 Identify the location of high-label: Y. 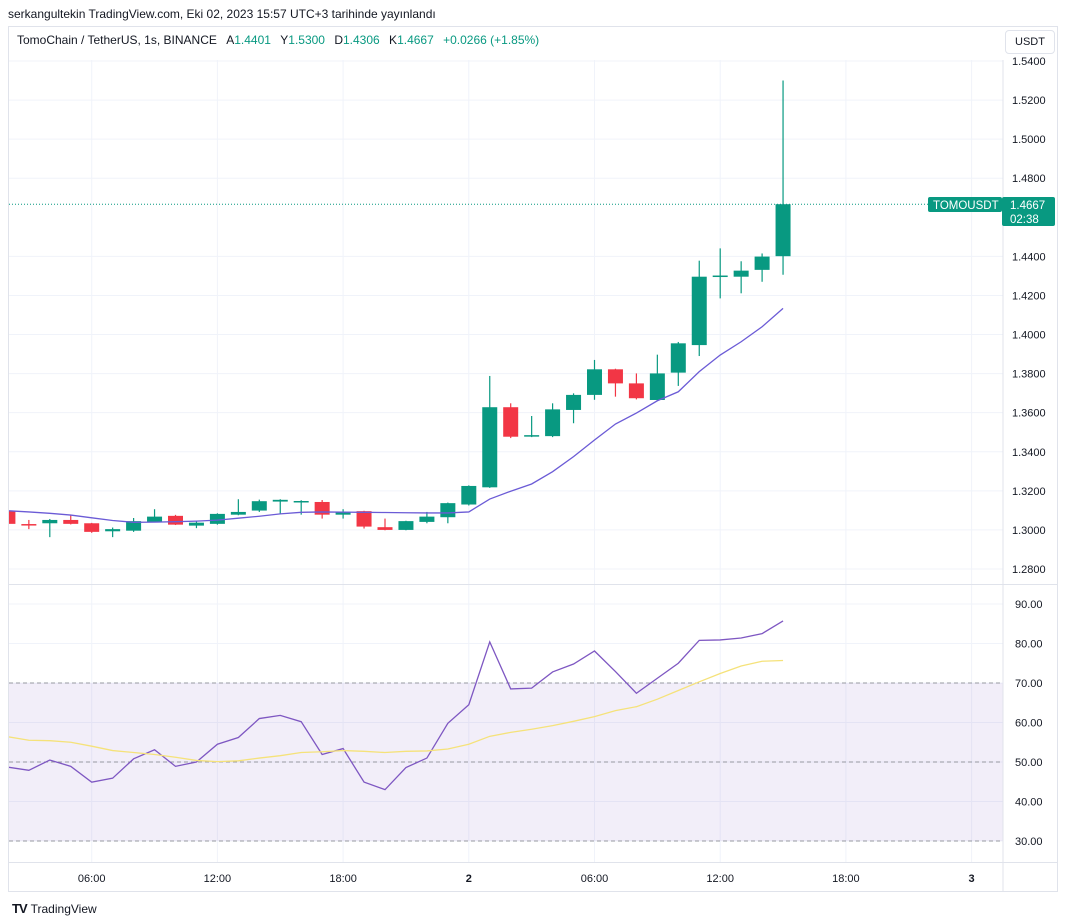
(284, 40).